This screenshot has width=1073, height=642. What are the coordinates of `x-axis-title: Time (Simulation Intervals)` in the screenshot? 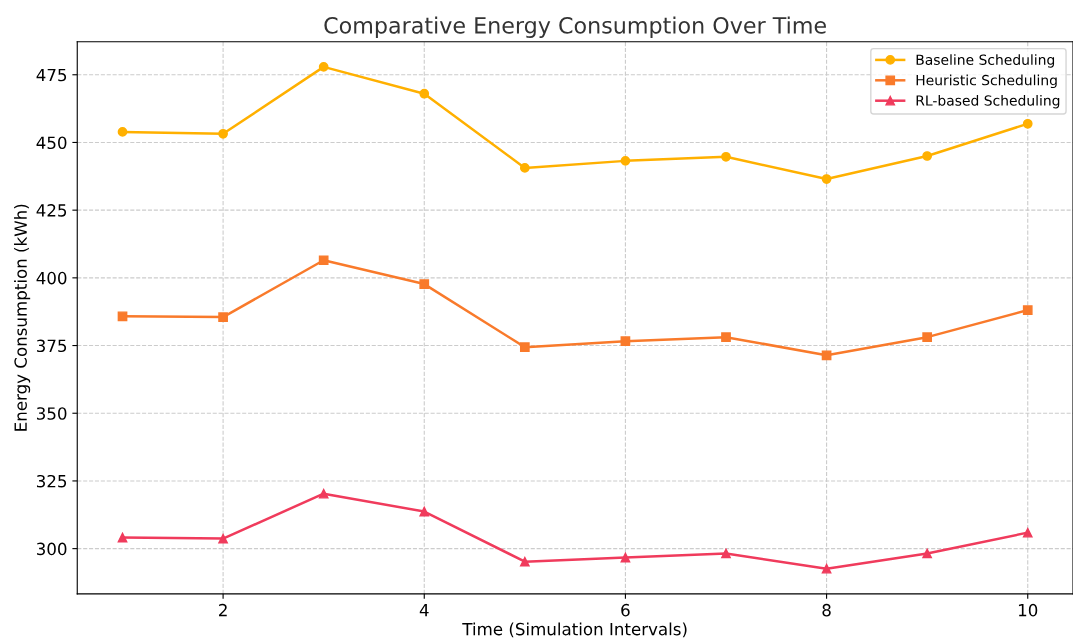 It's located at (574, 630).